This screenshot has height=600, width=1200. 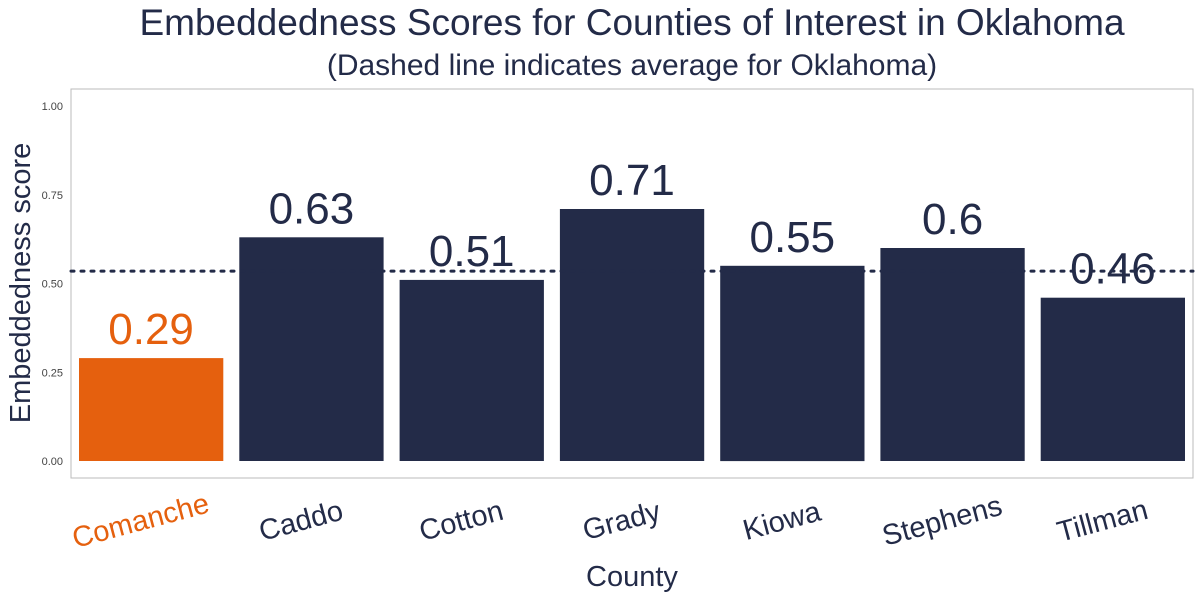 I want to click on y-tick-label: 1.00, so click(x=52, y=107).